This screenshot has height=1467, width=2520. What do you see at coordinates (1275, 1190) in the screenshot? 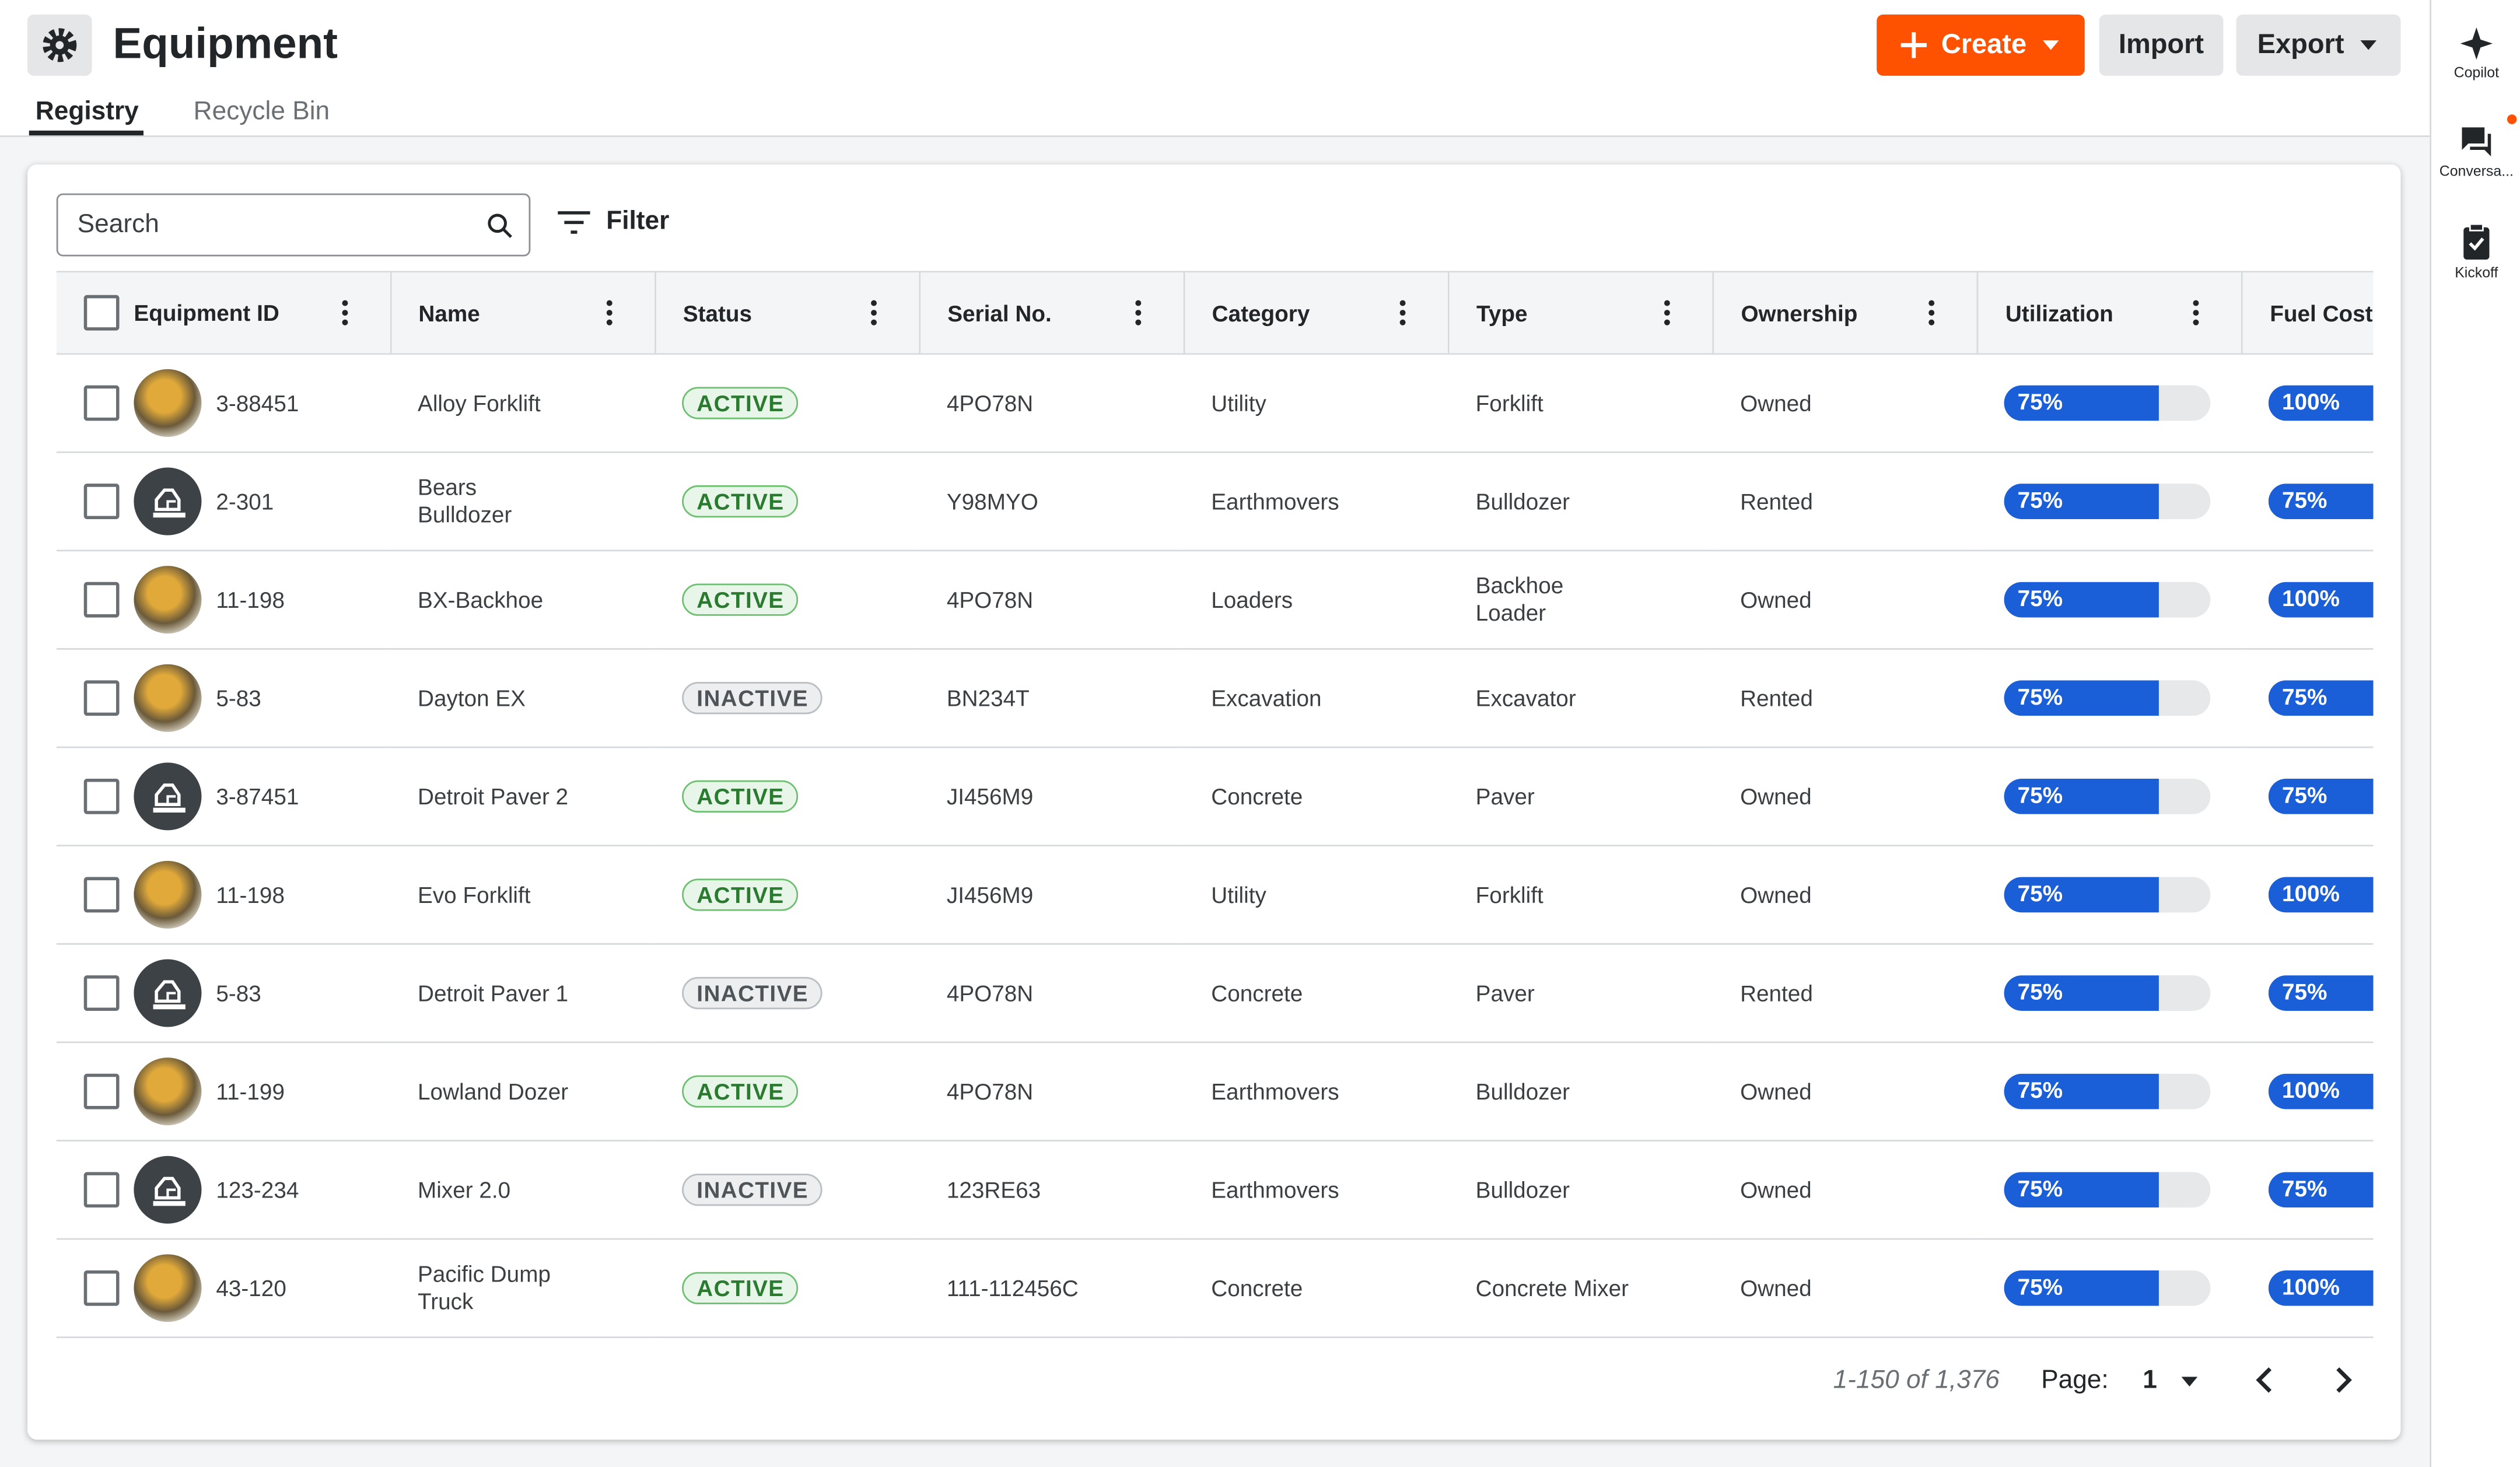
I see `category: Earthmovers` at bounding box center [1275, 1190].